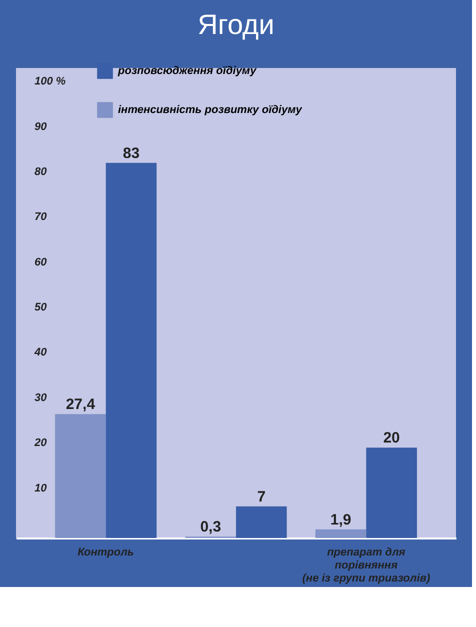 Image resolution: width=476 pixels, height=627 pixels. Describe the element at coordinates (50, 82) in the screenshot. I see `y-tick-label: 100 %` at that location.